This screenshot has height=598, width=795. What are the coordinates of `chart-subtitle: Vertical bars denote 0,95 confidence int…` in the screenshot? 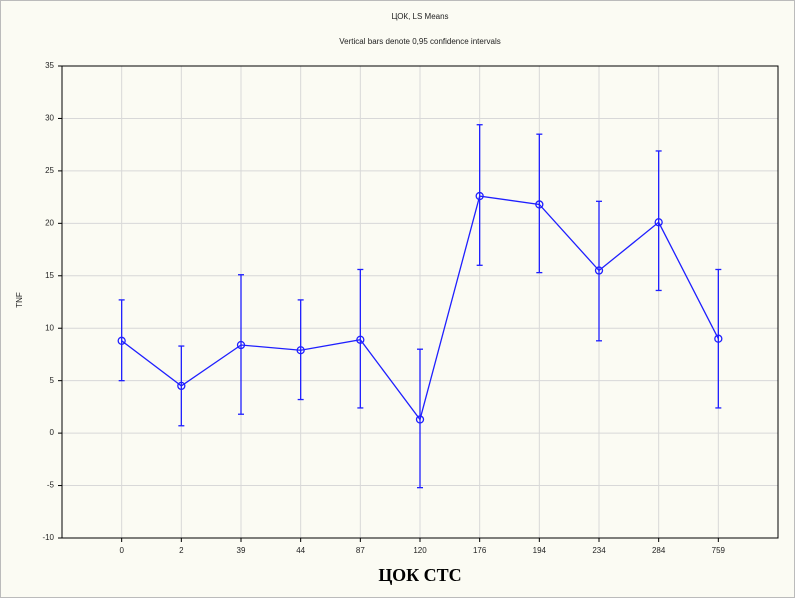 It's located at (419, 41).